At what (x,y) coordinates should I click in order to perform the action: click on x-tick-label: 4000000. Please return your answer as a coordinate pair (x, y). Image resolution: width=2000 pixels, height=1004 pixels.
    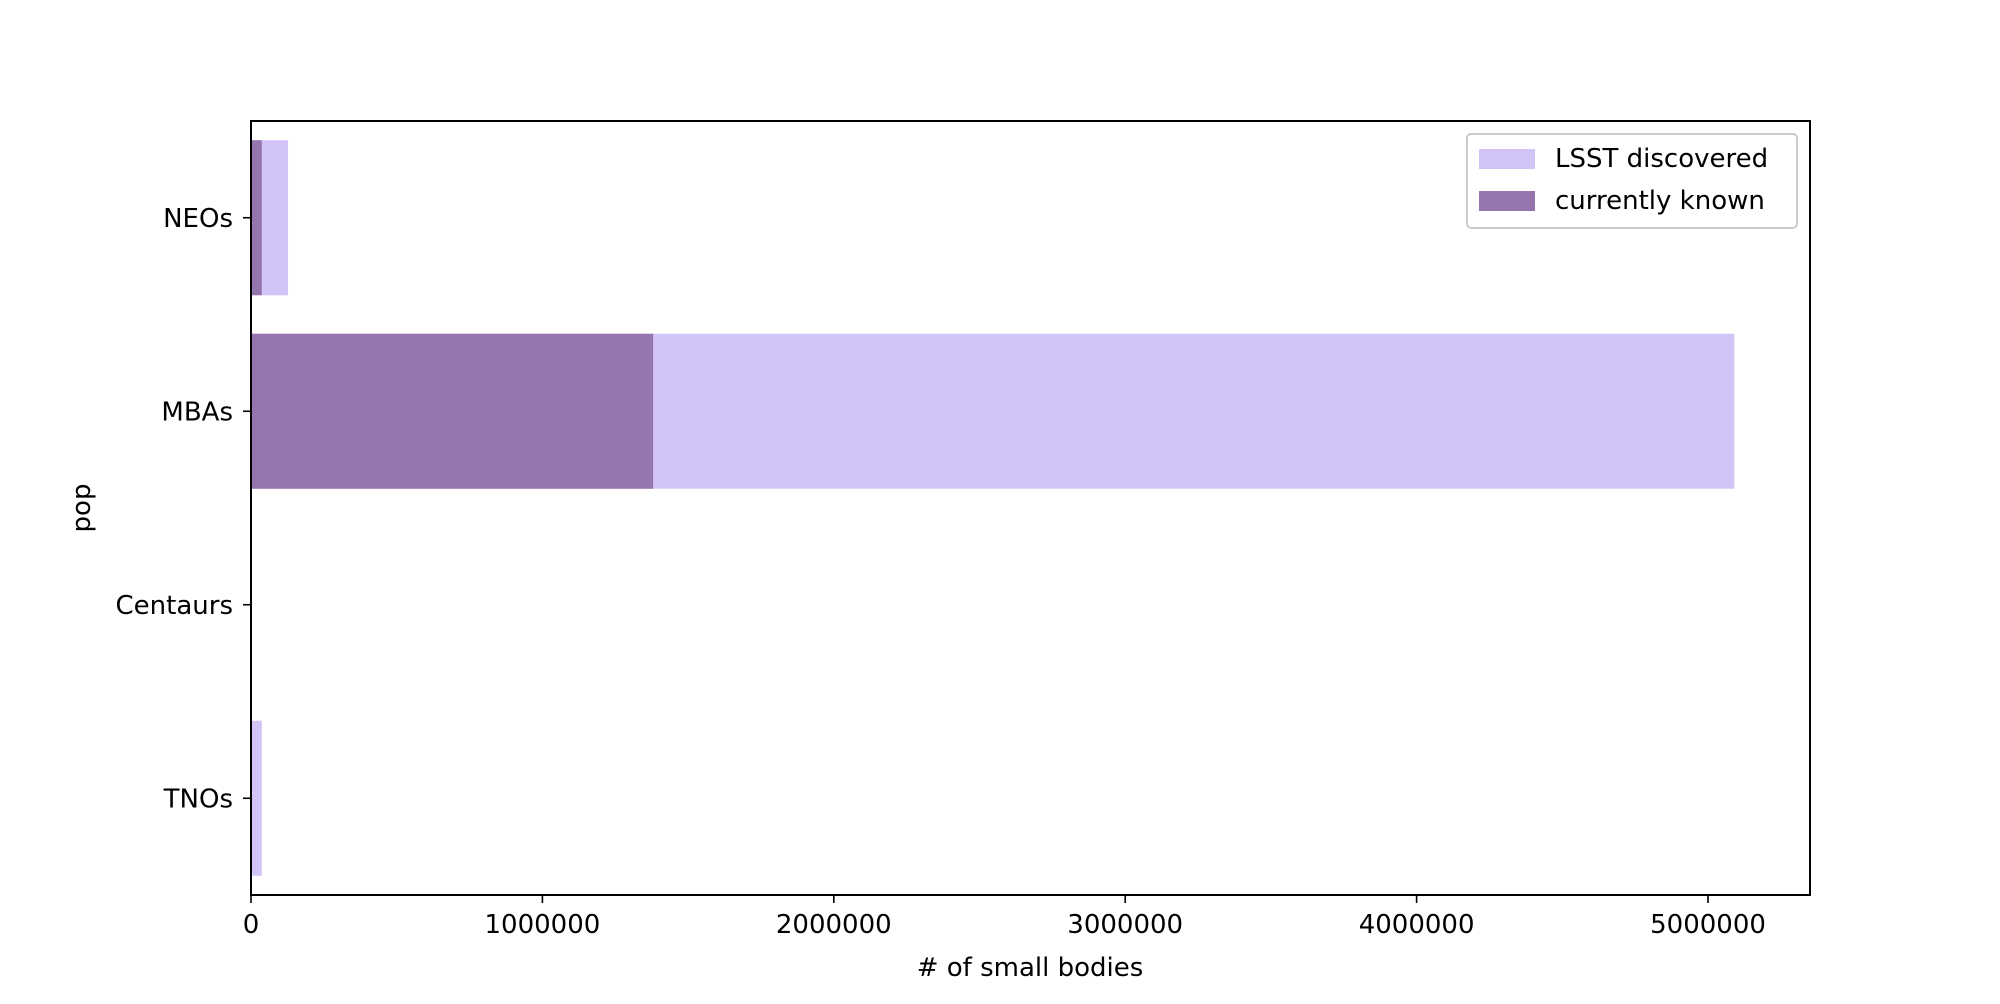
    Looking at the image, I should click on (1417, 925).